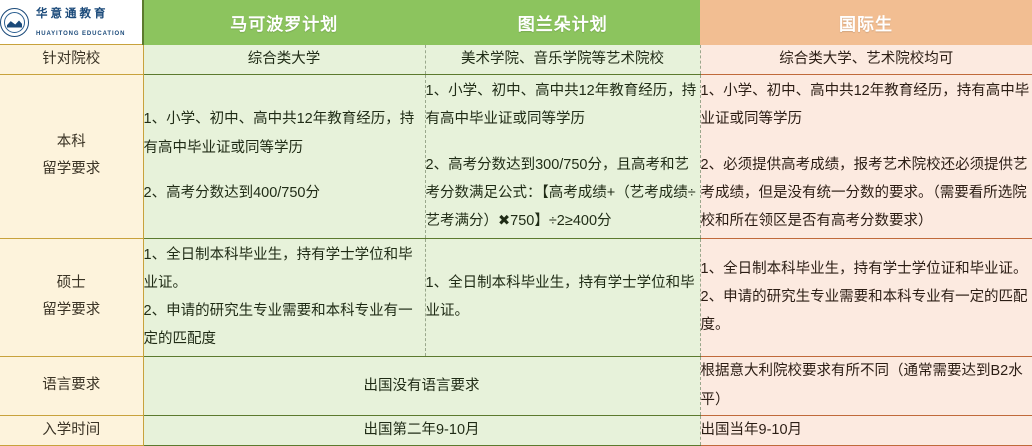 The image size is (1032, 446). What do you see at coordinates (72, 22) in the screenshot?
I see `brand-logo-cell: 华意通教育 HUAYITONG EDUCATION` at bounding box center [72, 22].